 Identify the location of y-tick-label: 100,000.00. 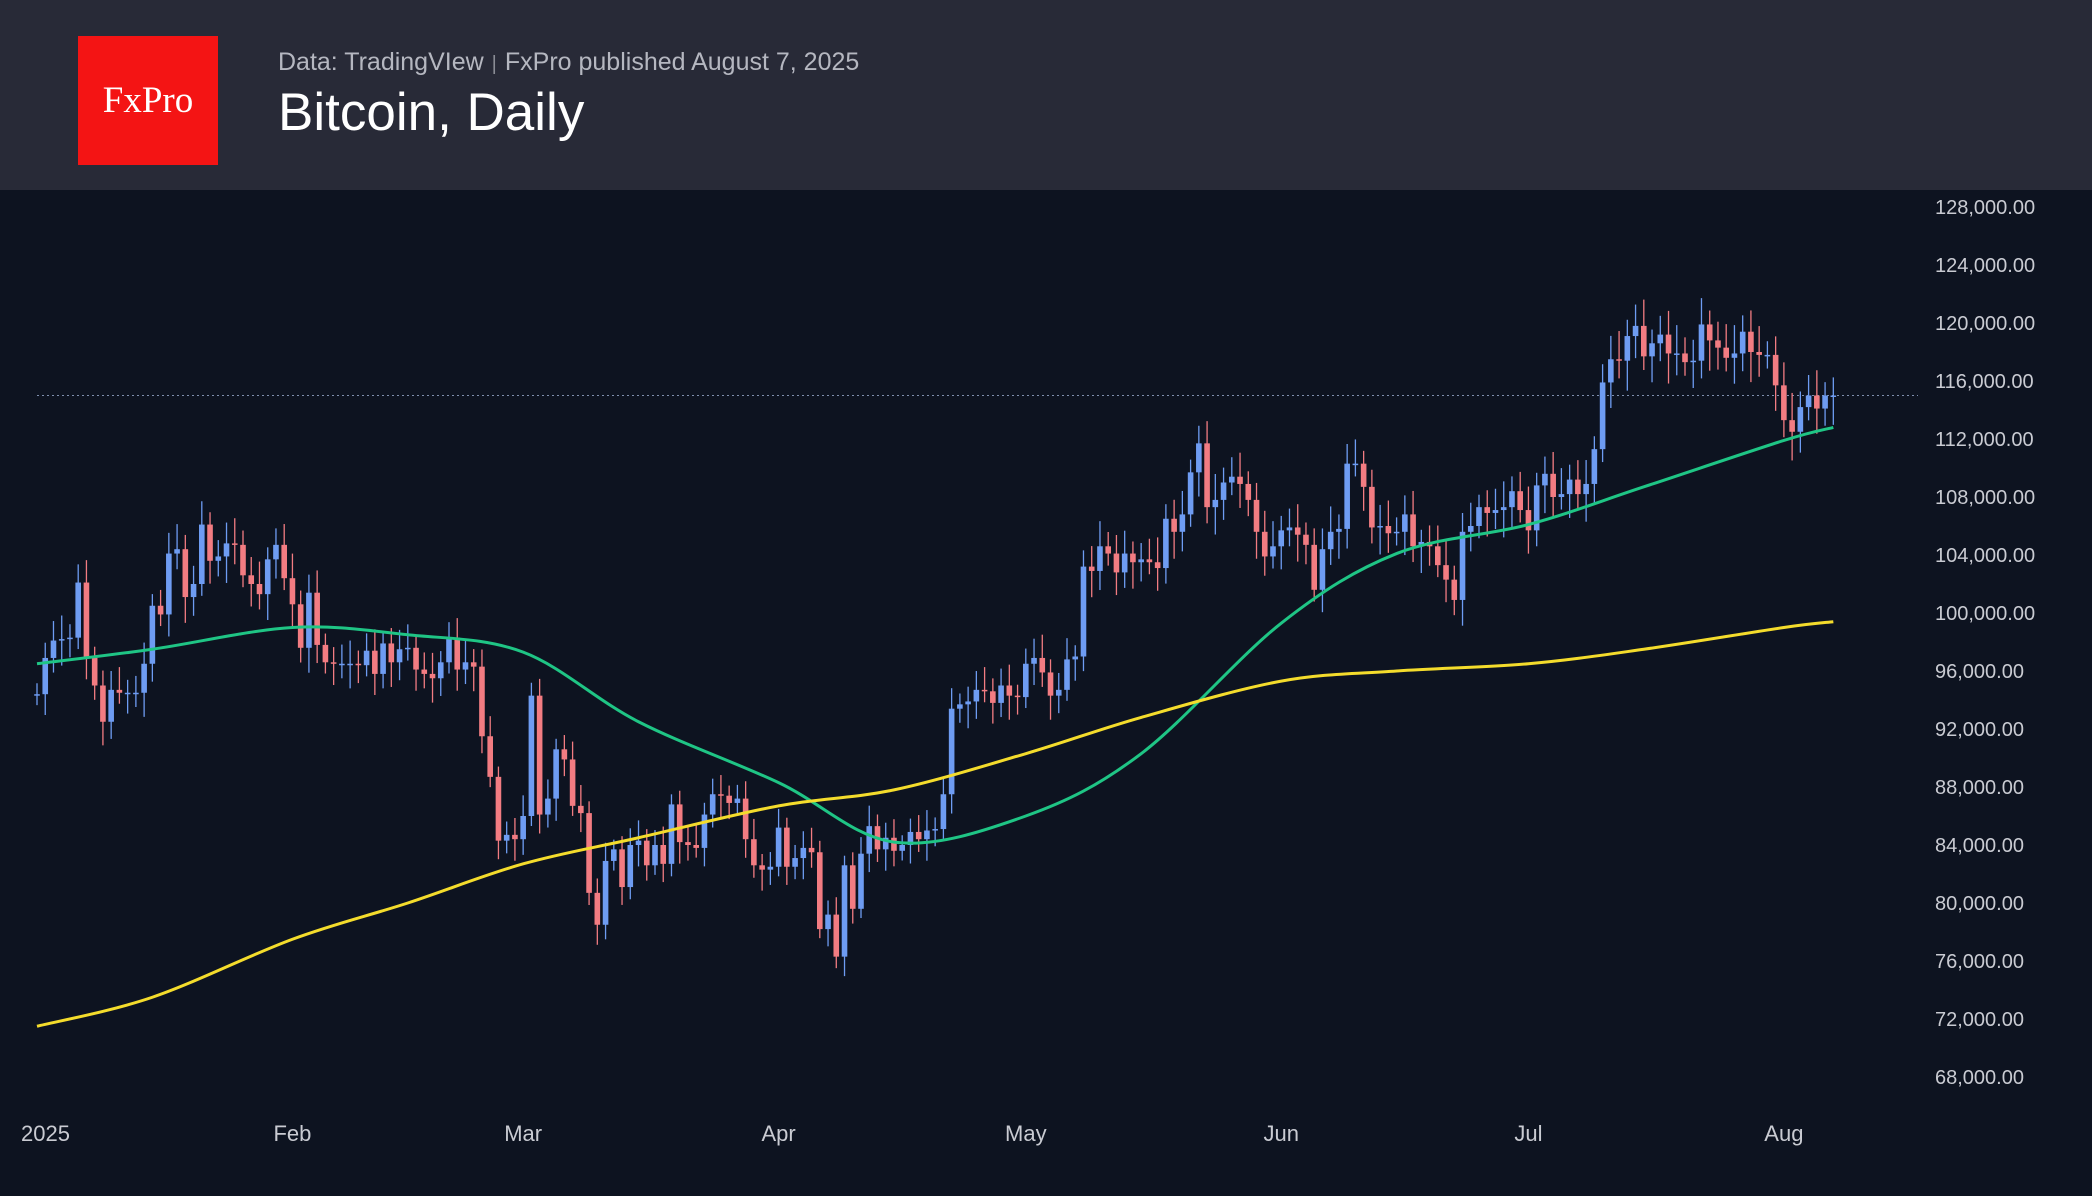
(1985, 614).